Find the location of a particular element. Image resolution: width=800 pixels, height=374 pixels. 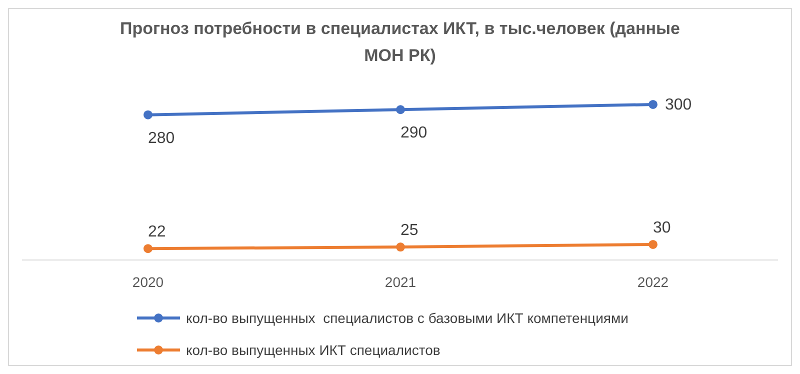

data-label: 25 is located at coordinates (409, 231).